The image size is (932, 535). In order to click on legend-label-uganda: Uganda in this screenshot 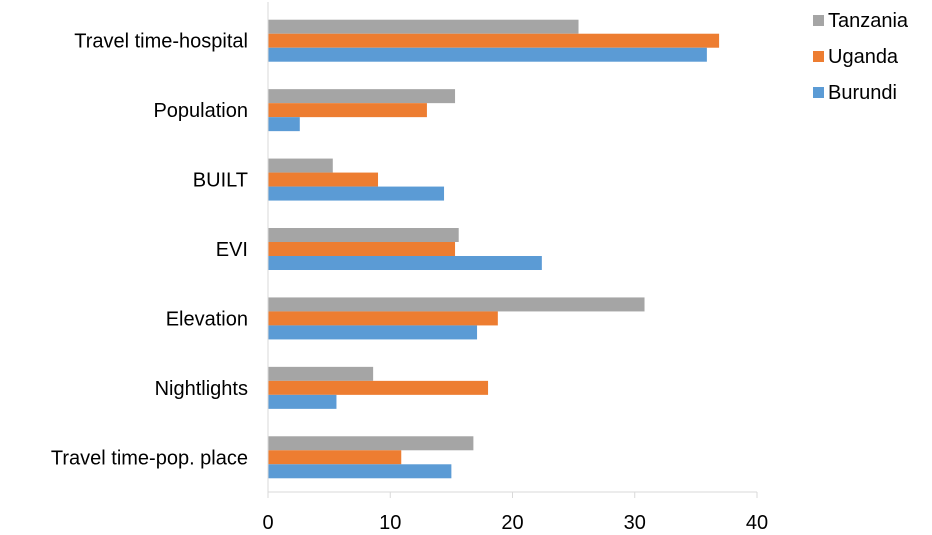, I will do `click(863, 57)`.